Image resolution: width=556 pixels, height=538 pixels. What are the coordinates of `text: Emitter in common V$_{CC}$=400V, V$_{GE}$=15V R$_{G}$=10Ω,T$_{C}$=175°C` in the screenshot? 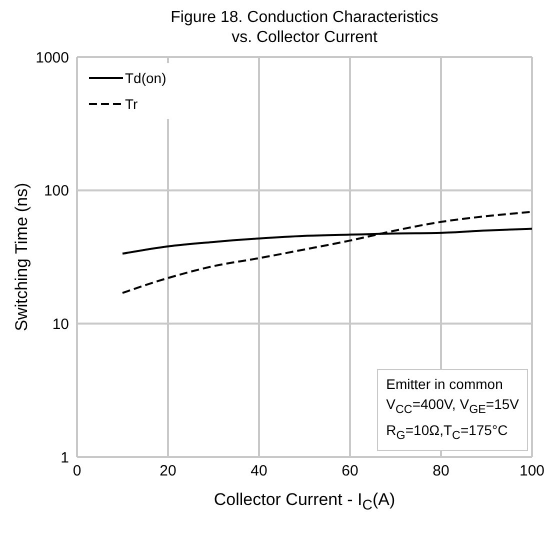 It's located at (452, 409).